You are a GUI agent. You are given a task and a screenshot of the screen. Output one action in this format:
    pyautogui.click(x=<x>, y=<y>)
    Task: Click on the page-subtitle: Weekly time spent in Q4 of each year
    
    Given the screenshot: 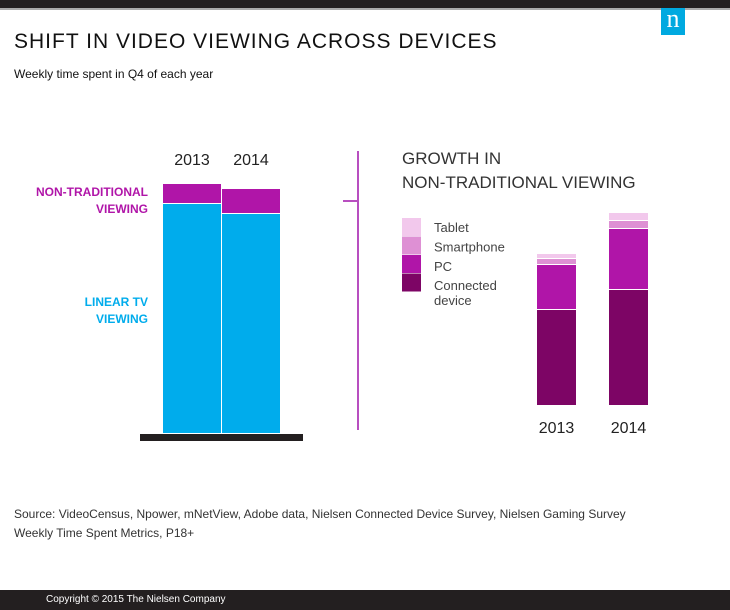 What is the action you would take?
    pyautogui.click(x=114, y=74)
    